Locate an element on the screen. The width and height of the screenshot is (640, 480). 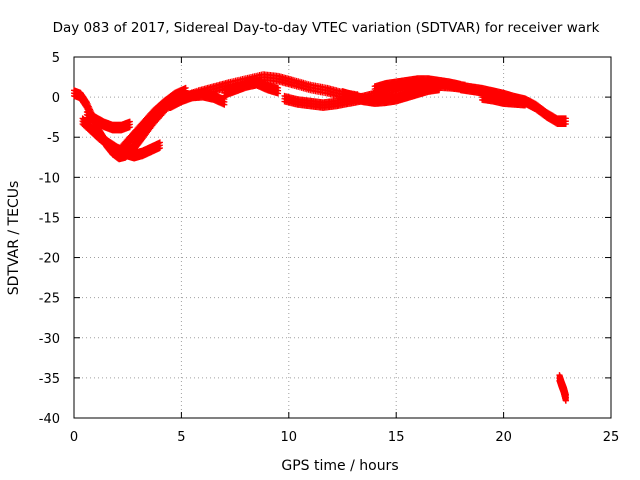
y-tick-label: -25 is located at coordinates (49, 299).